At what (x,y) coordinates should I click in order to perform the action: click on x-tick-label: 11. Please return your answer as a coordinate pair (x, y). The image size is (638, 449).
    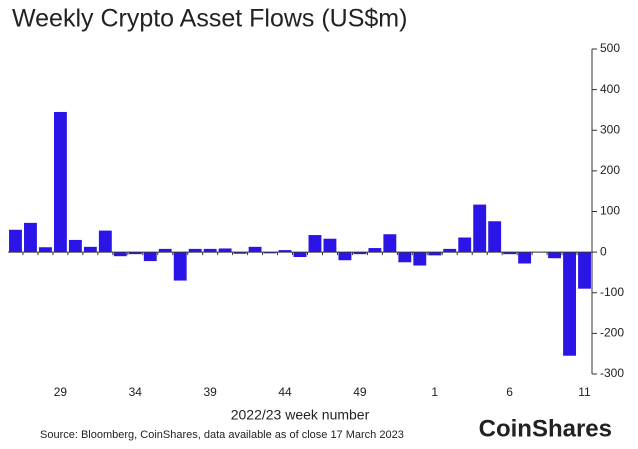
    Looking at the image, I should click on (584, 392).